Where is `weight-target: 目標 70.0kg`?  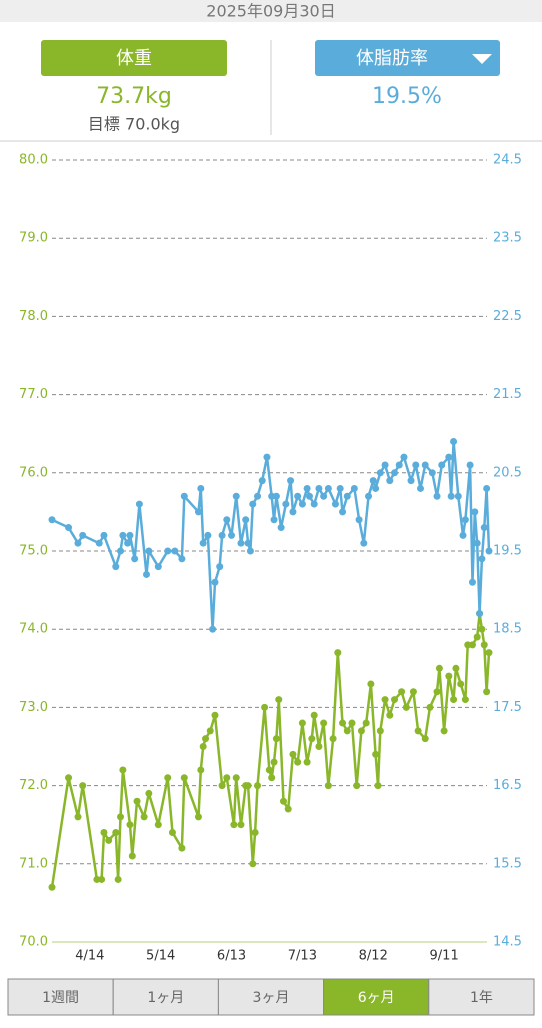 weight-target: 目標 70.0kg is located at coordinates (134, 124).